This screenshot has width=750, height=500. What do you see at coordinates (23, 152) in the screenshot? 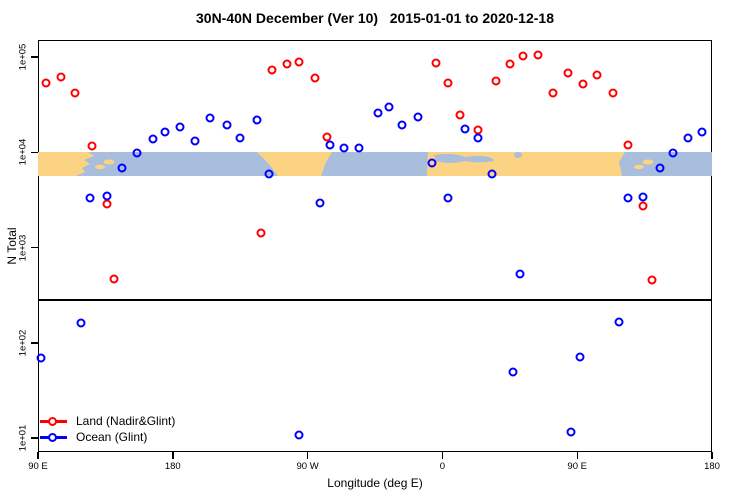
I see `y-tick-label: 1e+04` at bounding box center [23, 152].